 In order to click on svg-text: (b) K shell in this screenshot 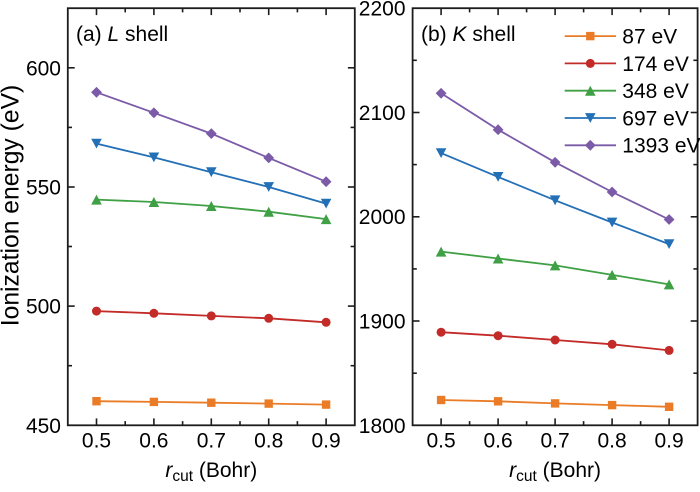, I will do `click(468, 34)`.